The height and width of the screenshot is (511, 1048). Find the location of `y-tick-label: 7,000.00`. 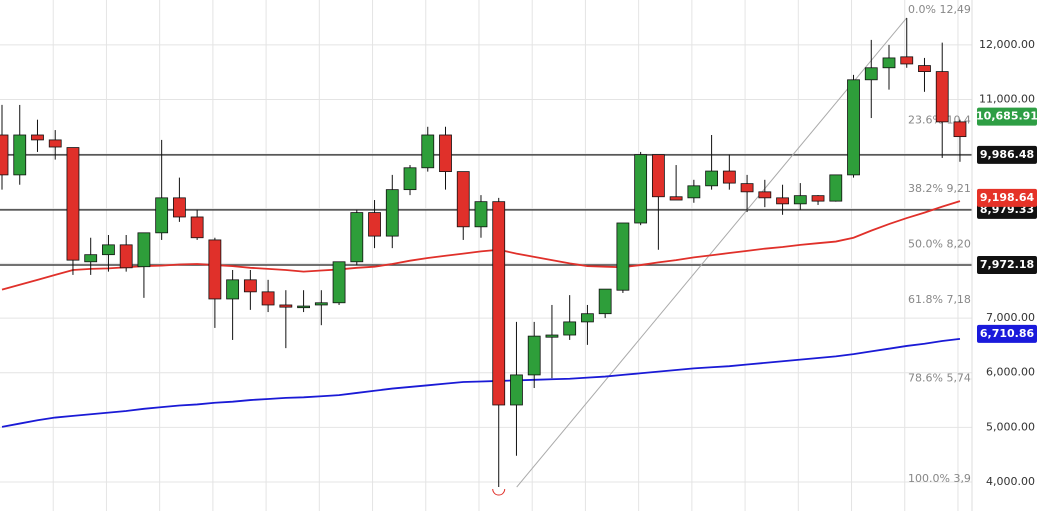

y-tick-label: 7,000.00 is located at coordinates (1010, 317).